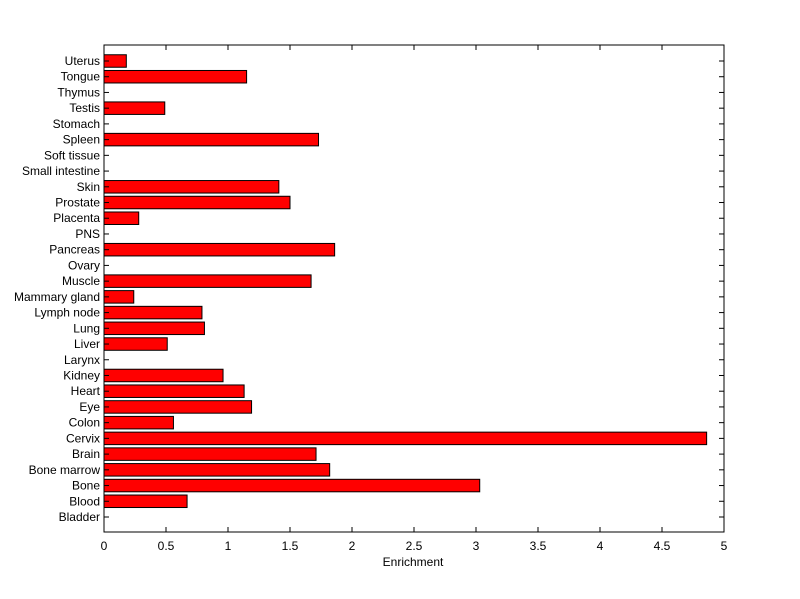 This screenshot has height=599, width=800. Describe the element at coordinates (352, 546) in the screenshot. I see `x-tick-label-4: 2` at that location.